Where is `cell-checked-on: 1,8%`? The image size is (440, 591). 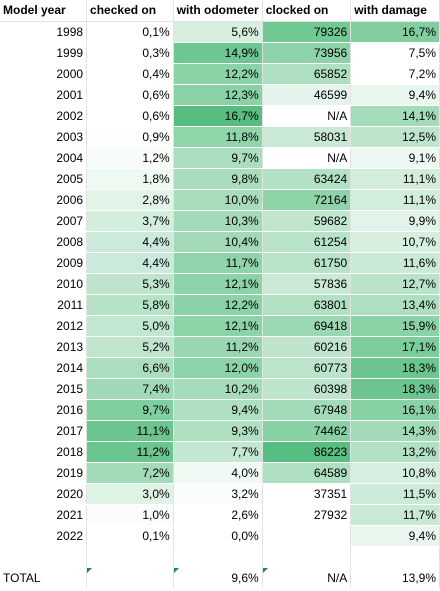
cell-checked-on: 1,8% is located at coordinates (130, 179).